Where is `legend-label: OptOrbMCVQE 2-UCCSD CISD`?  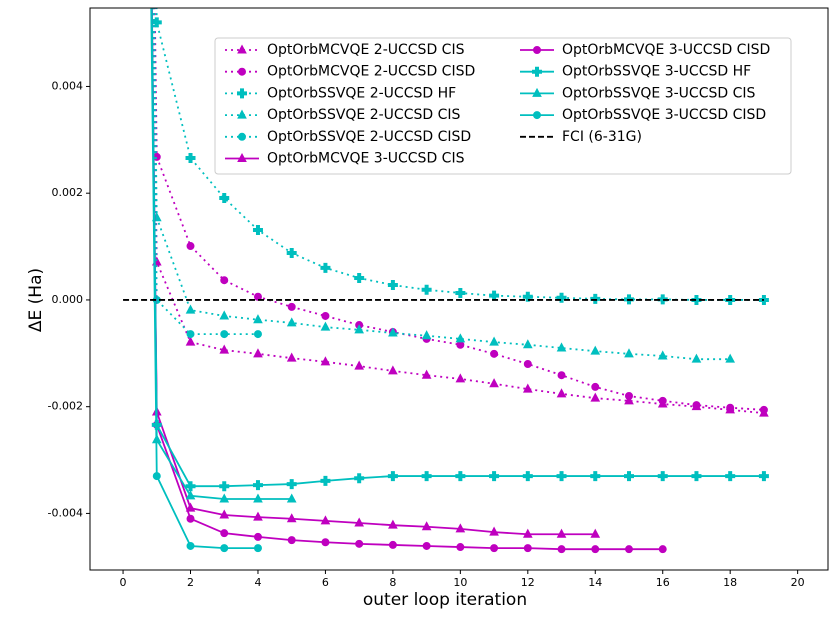
legend-label: OptOrbMCVQE 2-UCCSD CISD is located at coordinates (371, 72).